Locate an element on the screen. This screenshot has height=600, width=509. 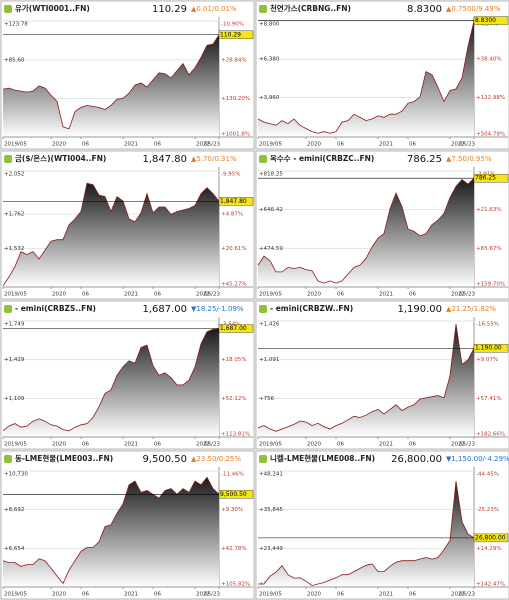
panel-title: - emini(CRBZS..FN) is located at coordinates (55, 308).